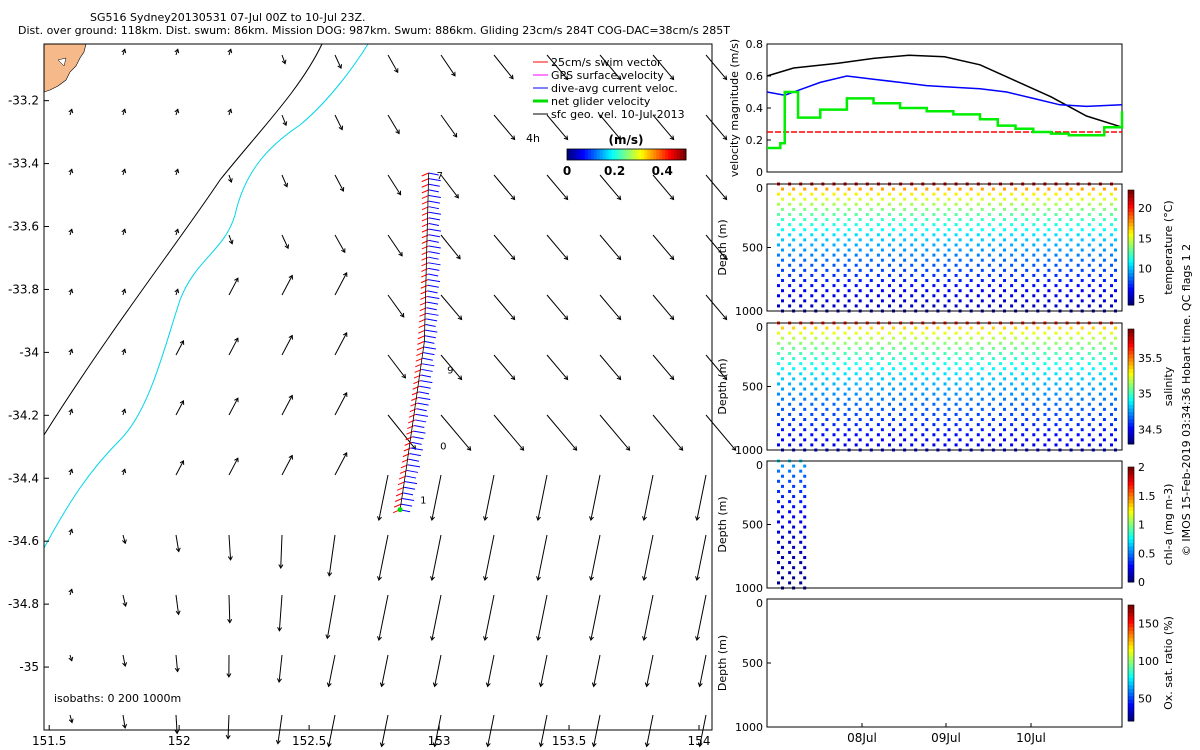  What do you see at coordinates (752, 663) in the screenshot?
I see `section-y-tick-label: 500` at bounding box center [752, 663].